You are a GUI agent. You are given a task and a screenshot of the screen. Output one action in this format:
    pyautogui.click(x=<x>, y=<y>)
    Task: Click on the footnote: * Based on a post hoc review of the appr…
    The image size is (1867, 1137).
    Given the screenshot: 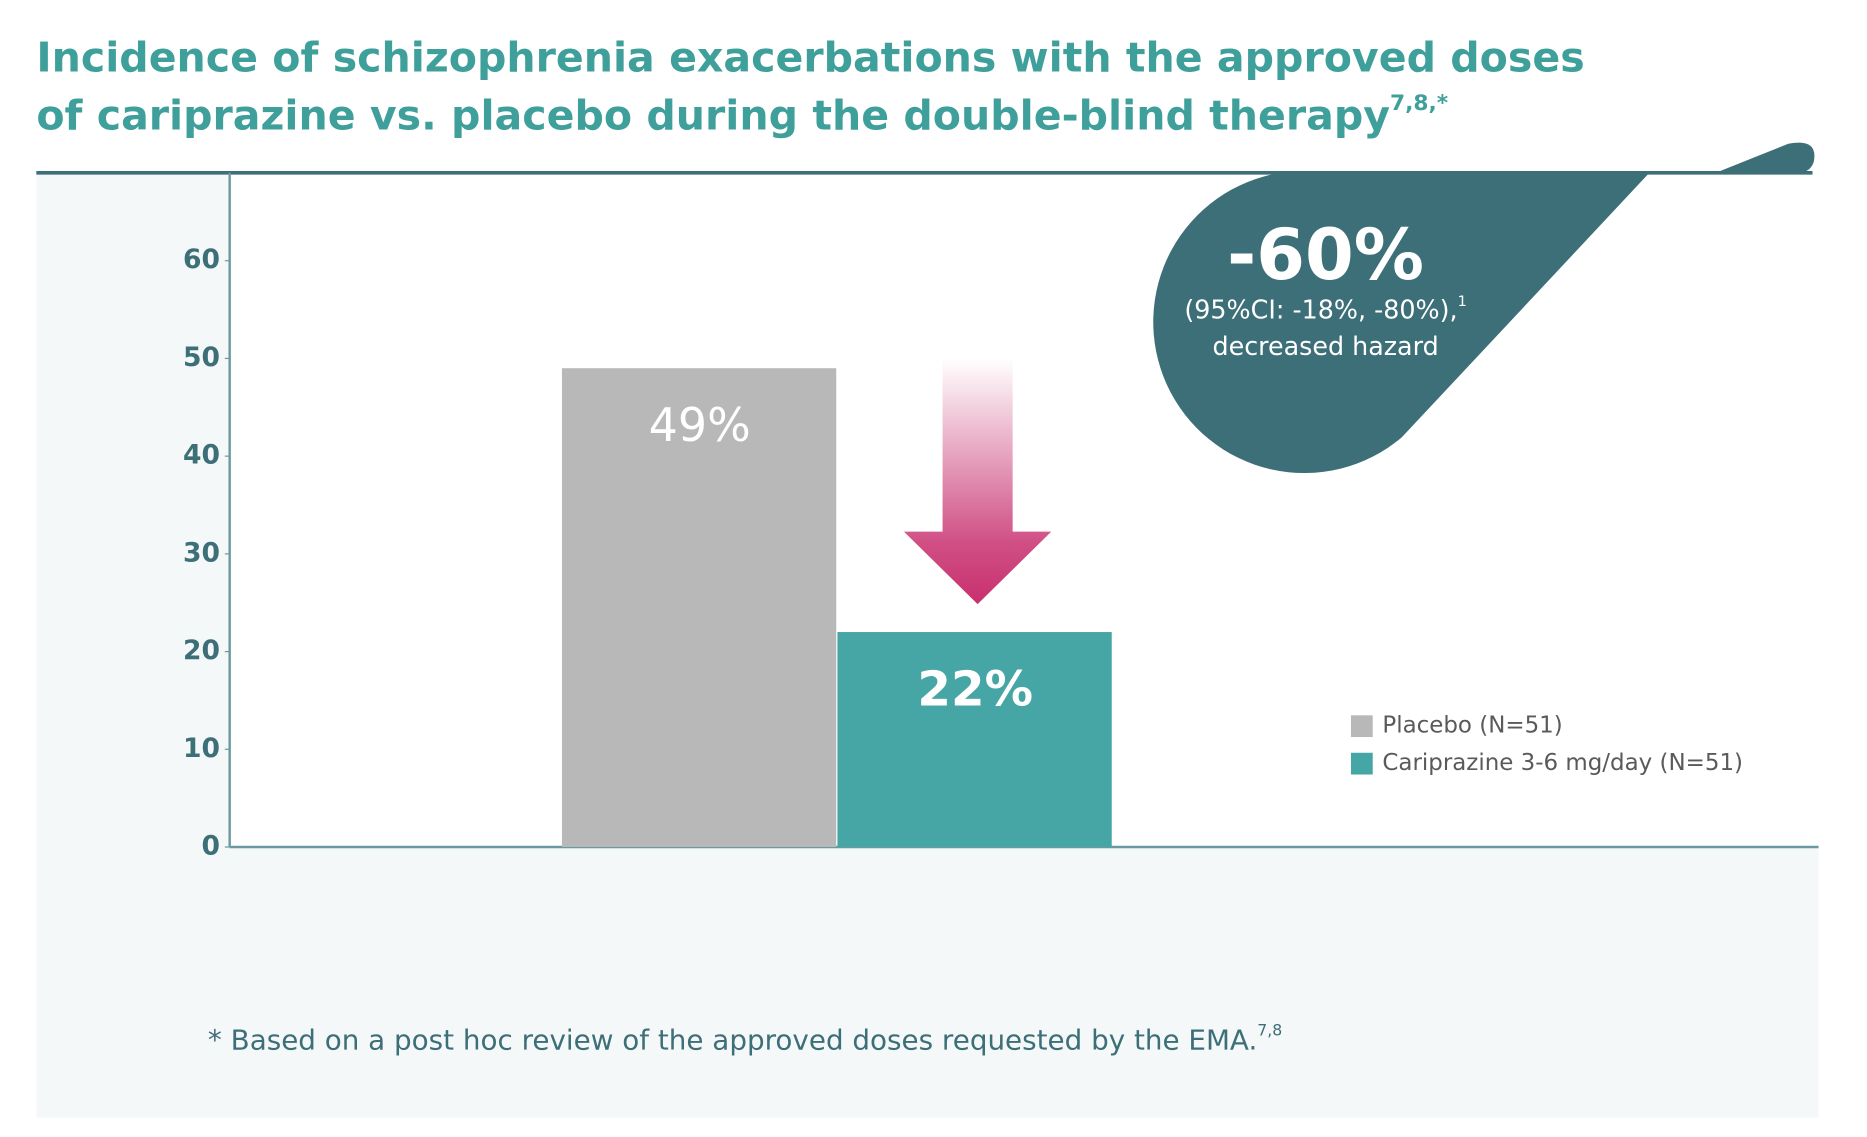 What is the action you would take?
    pyautogui.click(x=745, y=1038)
    